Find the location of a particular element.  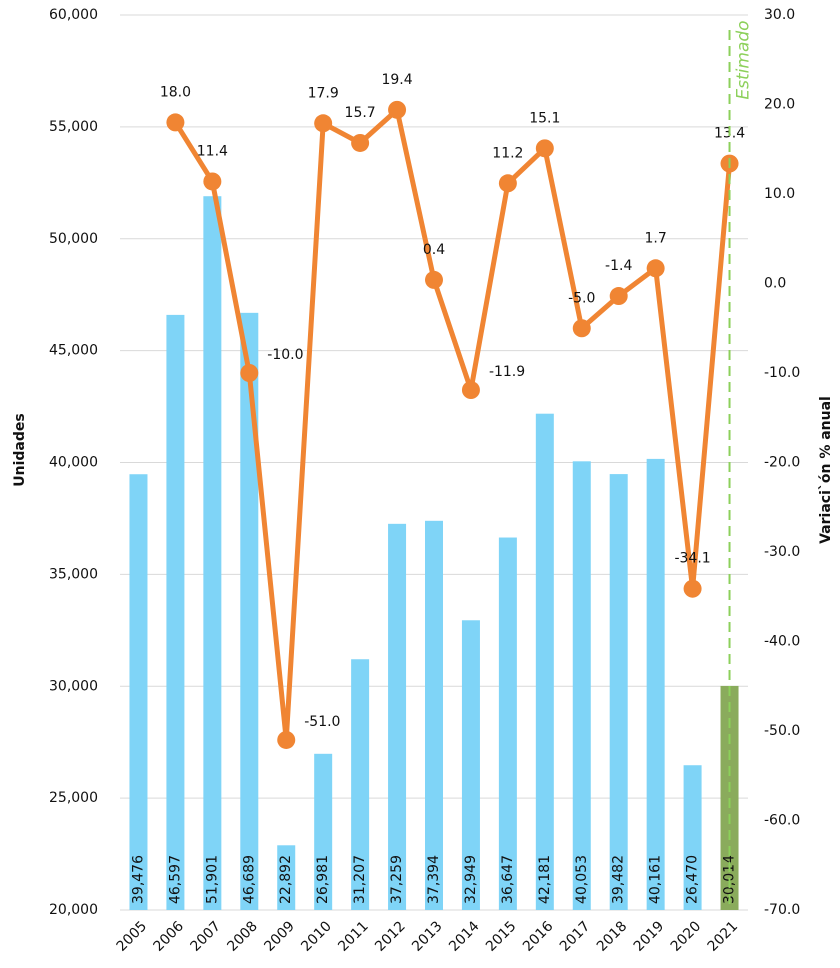

bar-value-label: 51,901 is located at coordinates (212, 879).